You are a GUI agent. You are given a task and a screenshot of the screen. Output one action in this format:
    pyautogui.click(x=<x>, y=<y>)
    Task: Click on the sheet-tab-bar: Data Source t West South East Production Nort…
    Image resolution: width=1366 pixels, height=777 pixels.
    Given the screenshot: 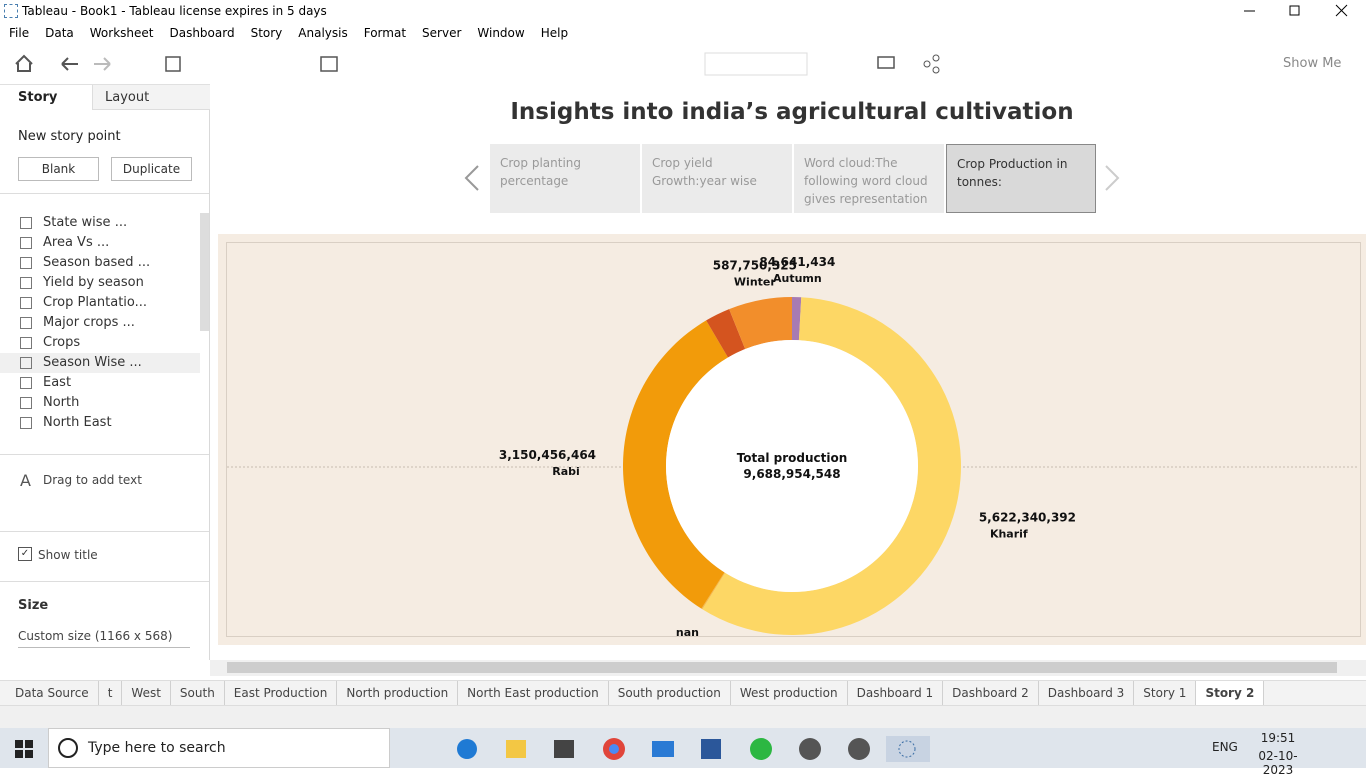 What is the action you would take?
    pyautogui.click(x=683, y=693)
    